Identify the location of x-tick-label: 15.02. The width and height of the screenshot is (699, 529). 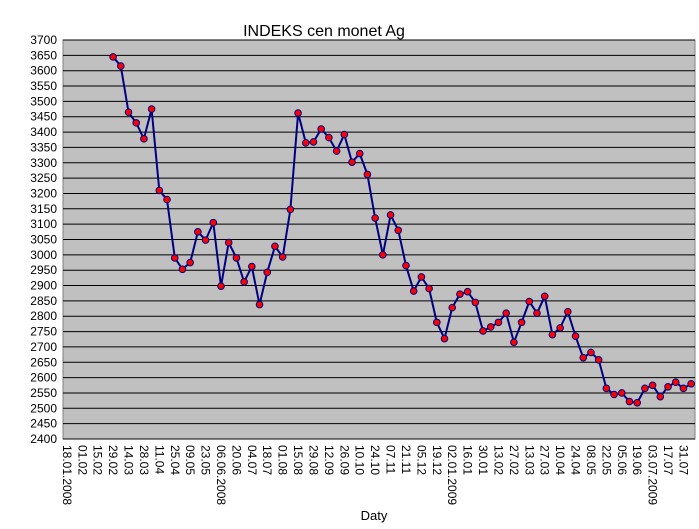
(98, 460).